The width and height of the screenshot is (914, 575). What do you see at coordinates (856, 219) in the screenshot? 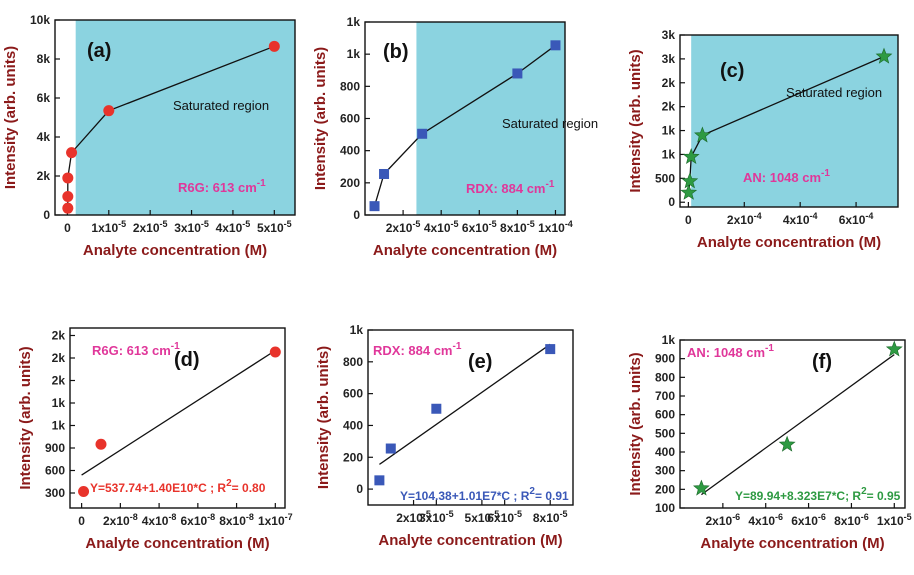
I see `x-tick-label: 6x10⁻⁴` at bounding box center [856, 219].